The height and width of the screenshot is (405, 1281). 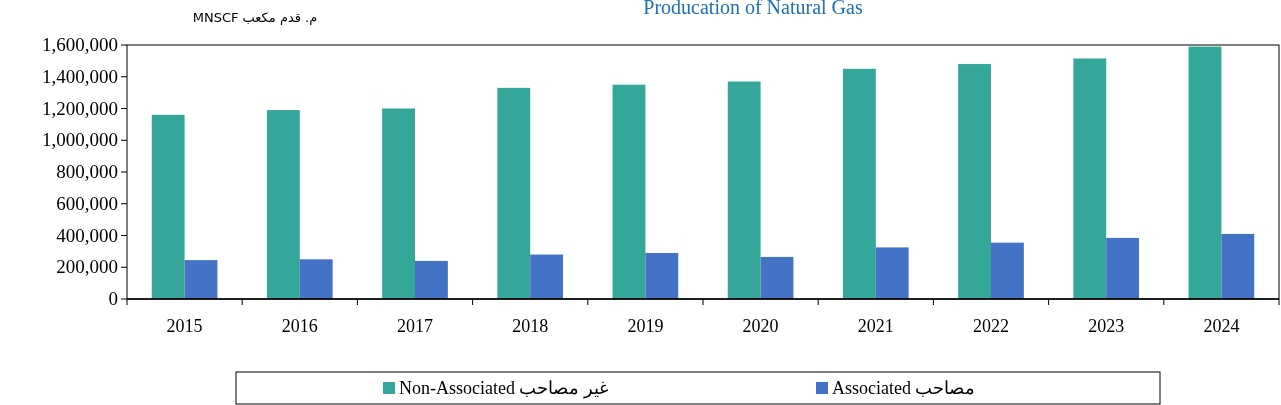 What do you see at coordinates (255, 17) in the screenshot?
I see `y-axis-title: م. قدم مكعب MNSCF` at bounding box center [255, 17].